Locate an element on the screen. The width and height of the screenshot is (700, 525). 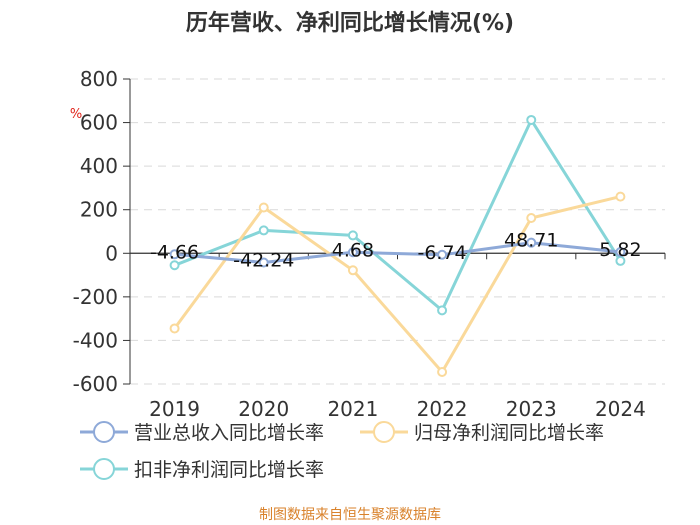
x-tick-label: 2019 is located at coordinates (174, 409).